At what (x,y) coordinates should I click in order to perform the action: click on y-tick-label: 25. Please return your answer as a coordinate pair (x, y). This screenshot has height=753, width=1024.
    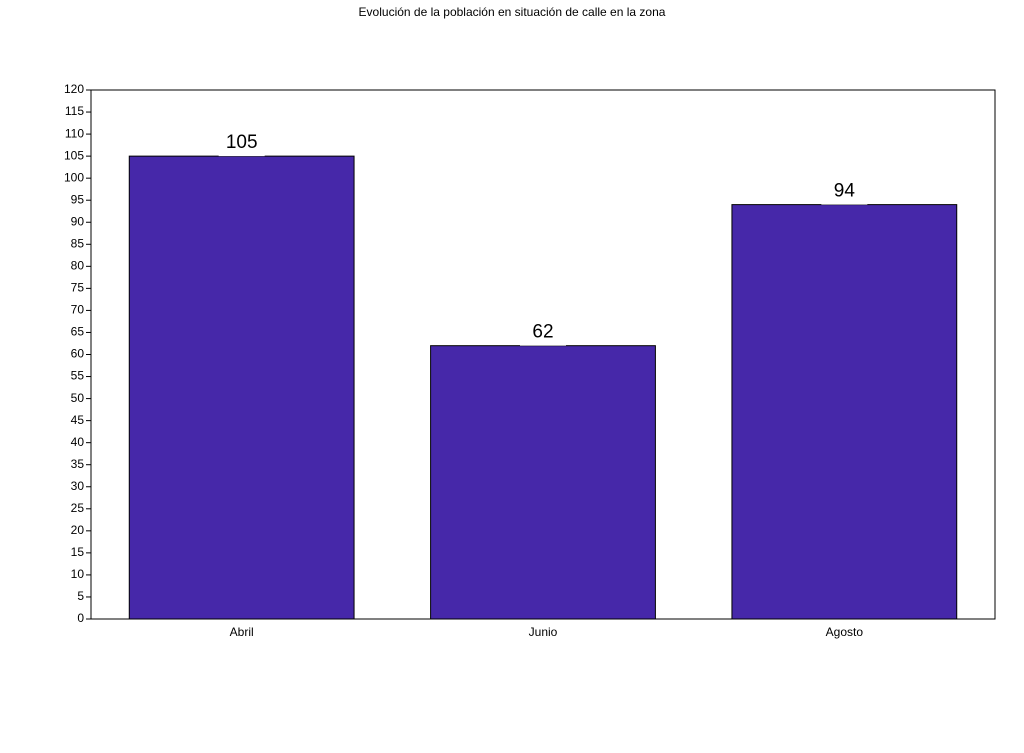
    Looking at the image, I should click on (78, 508).